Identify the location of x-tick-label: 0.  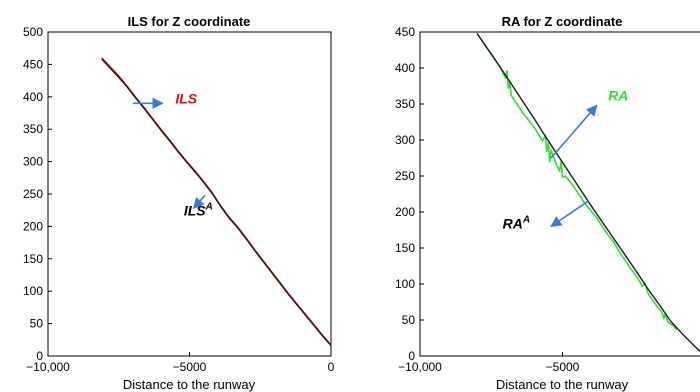
(331, 367).